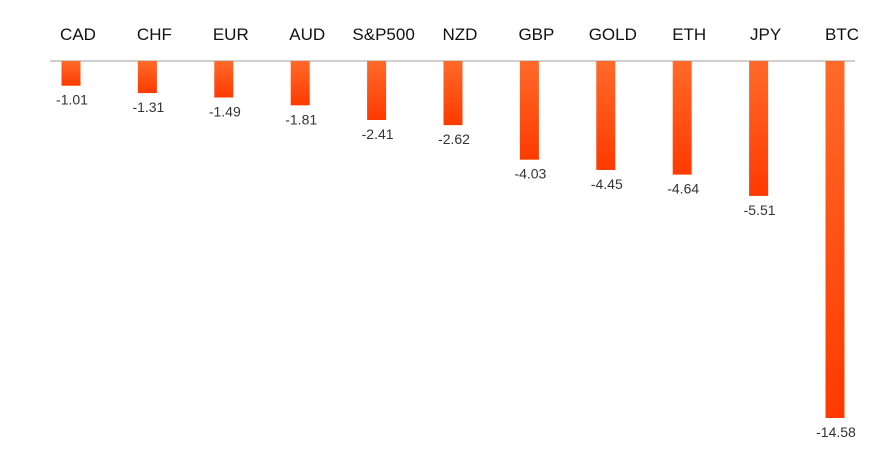 The image size is (880, 472). What do you see at coordinates (613, 34) in the screenshot?
I see `category-label: GOLD` at bounding box center [613, 34].